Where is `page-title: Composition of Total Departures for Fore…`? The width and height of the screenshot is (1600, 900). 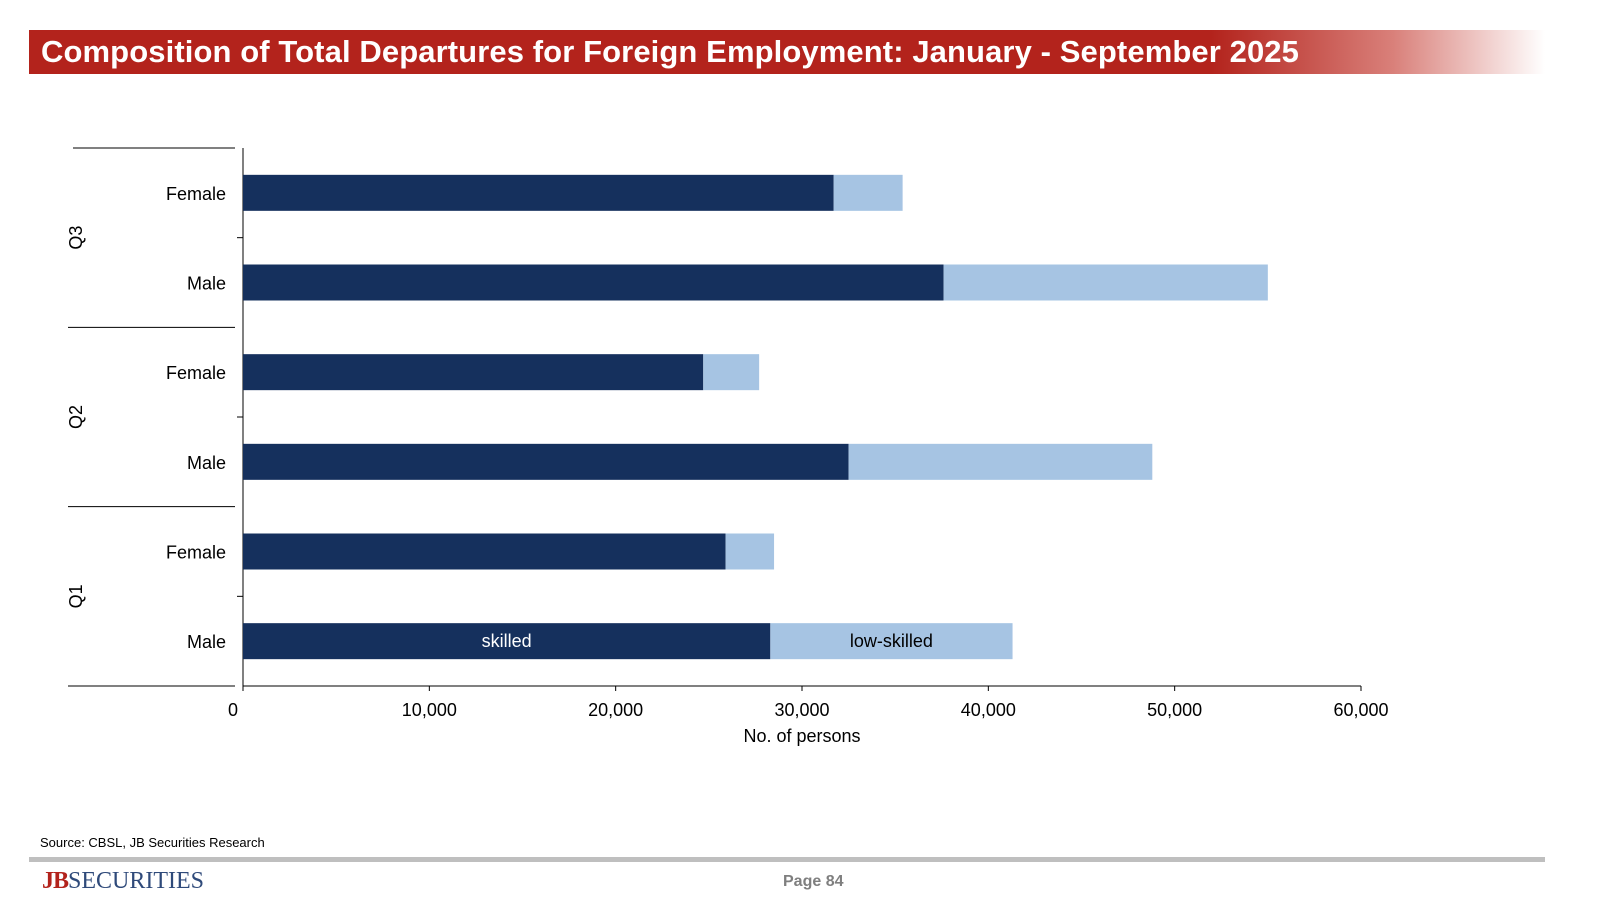
page-title: Composition of Total Departures for Fore… is located at coordinates (670, 51).